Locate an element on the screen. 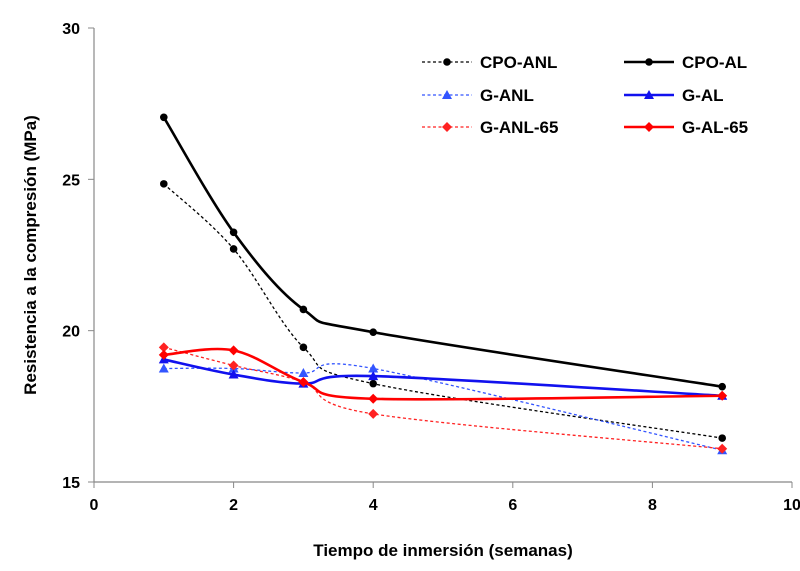 The height and width of the screenshot is (571, 800). legend-item: G-ANL is located at coordinates (478, 95).